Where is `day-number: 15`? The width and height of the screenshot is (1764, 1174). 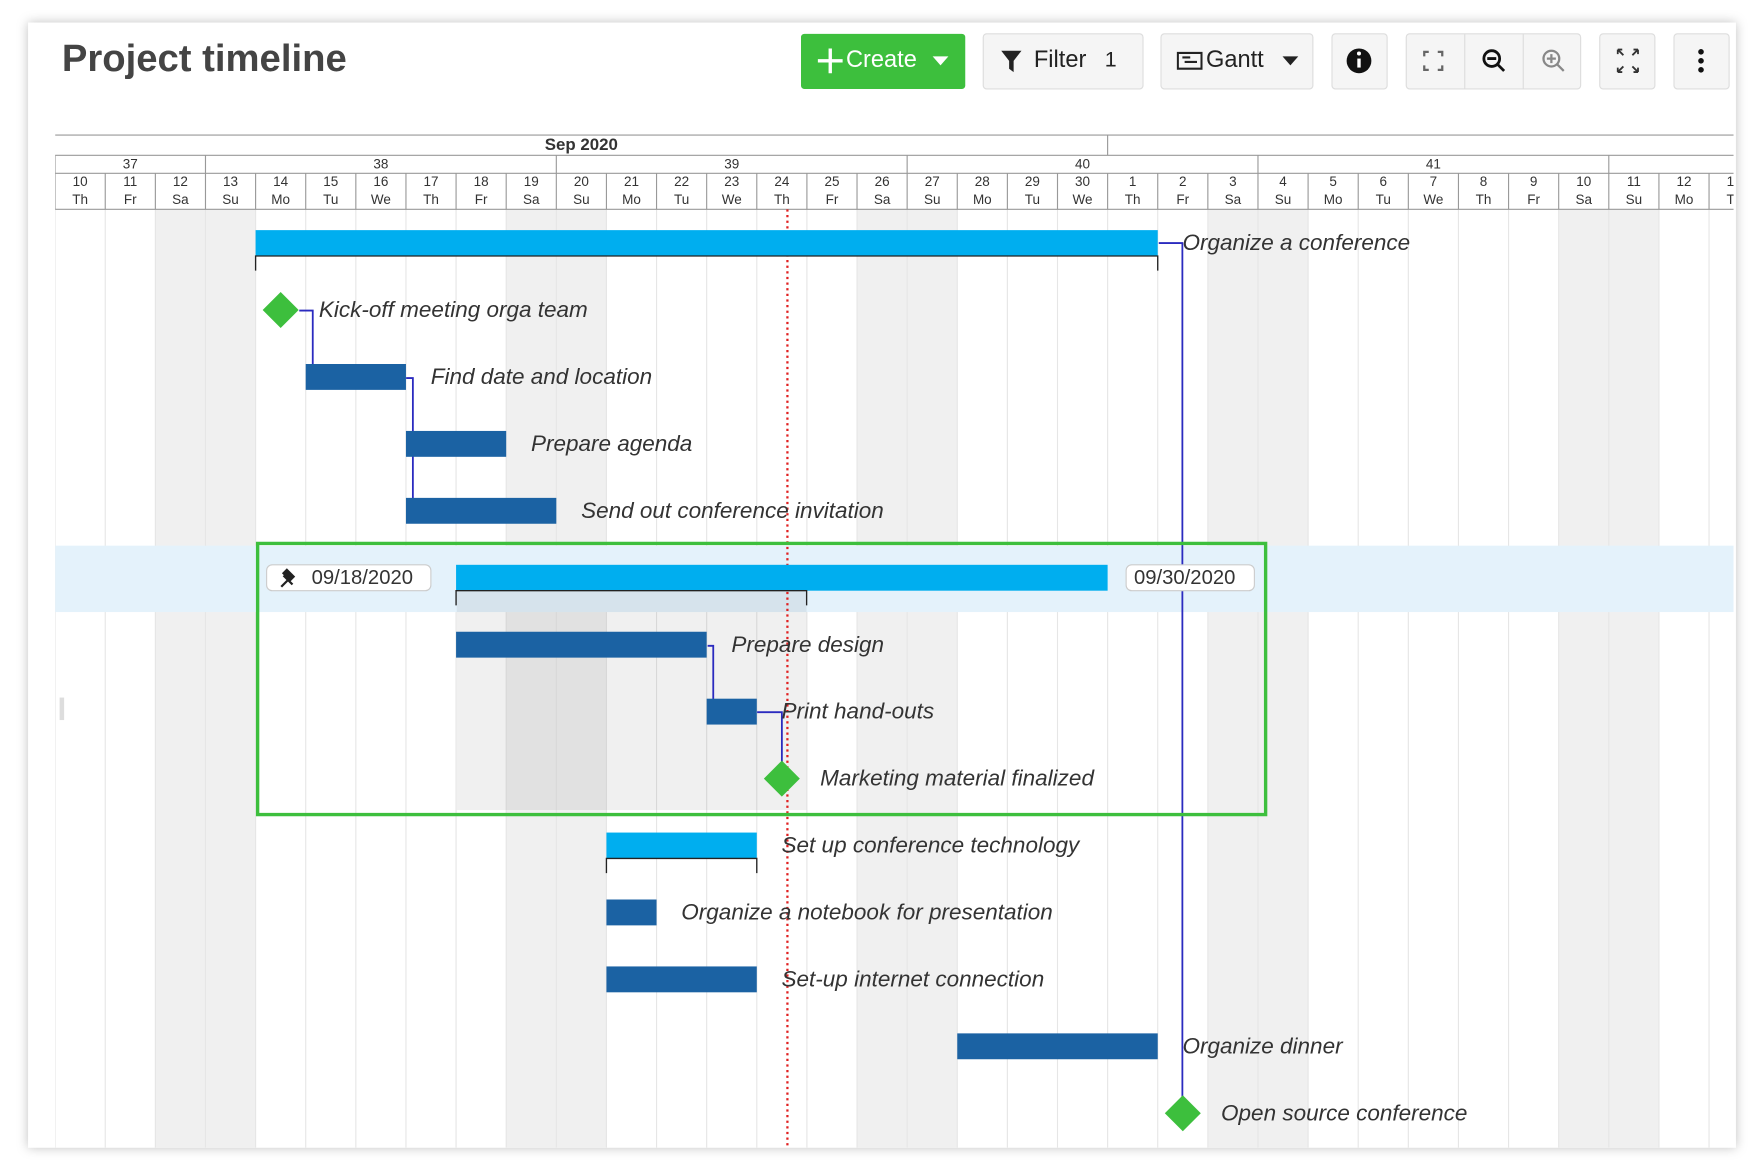
day-number: 15 is located at coordinates (330, 181).